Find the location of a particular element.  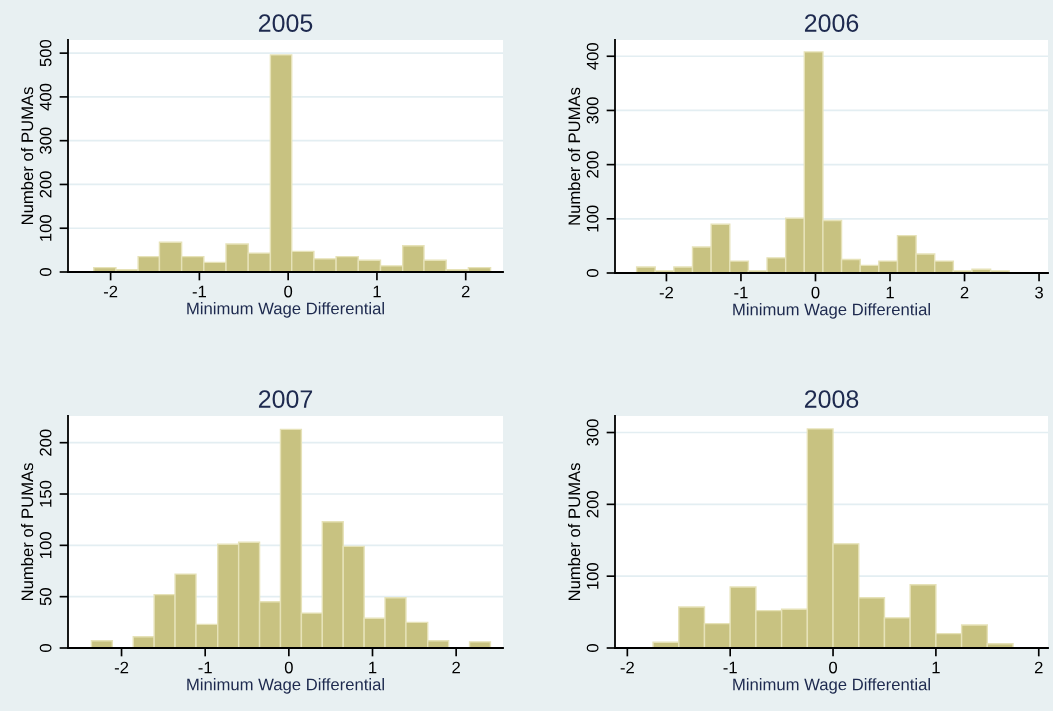

chart-title: 2006 is located at coordinates (831, 23).